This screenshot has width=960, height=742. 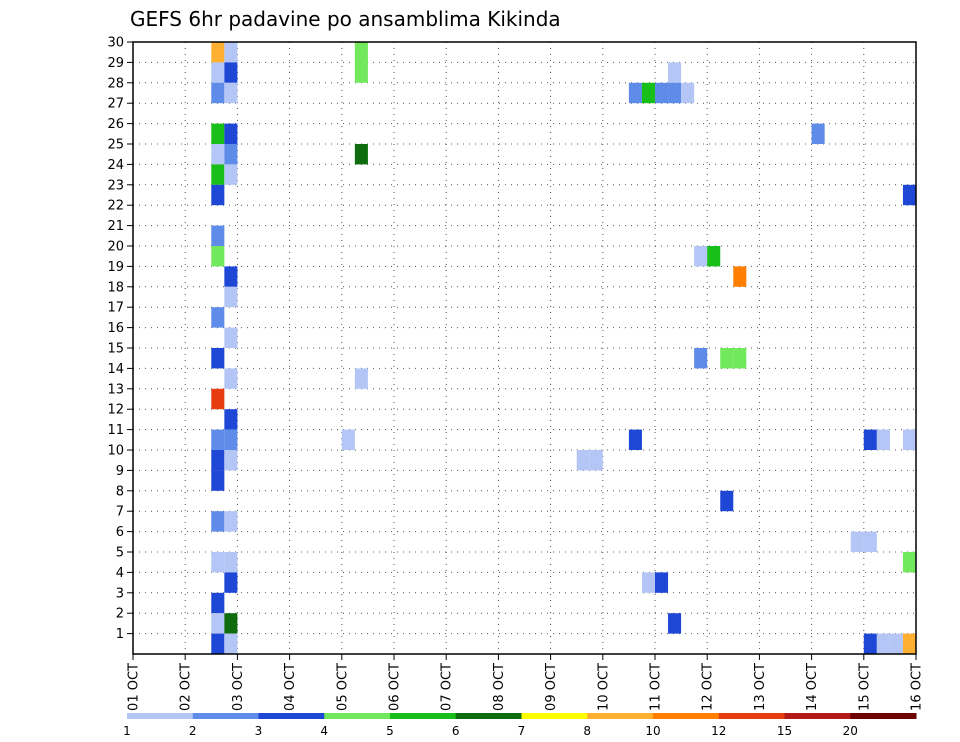 I want to click on y-tick-label: 11, so click(x=115, y=430).